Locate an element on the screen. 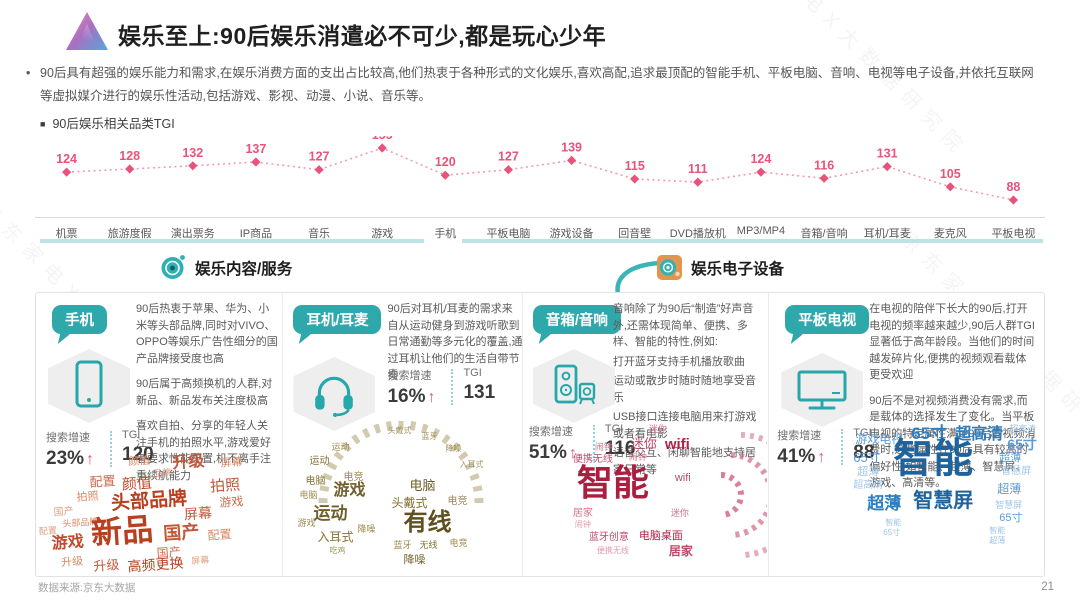 Image resolution: width=1080 pixels, height=603 pixels. speaker-icon is located at coordinates (575, 384).